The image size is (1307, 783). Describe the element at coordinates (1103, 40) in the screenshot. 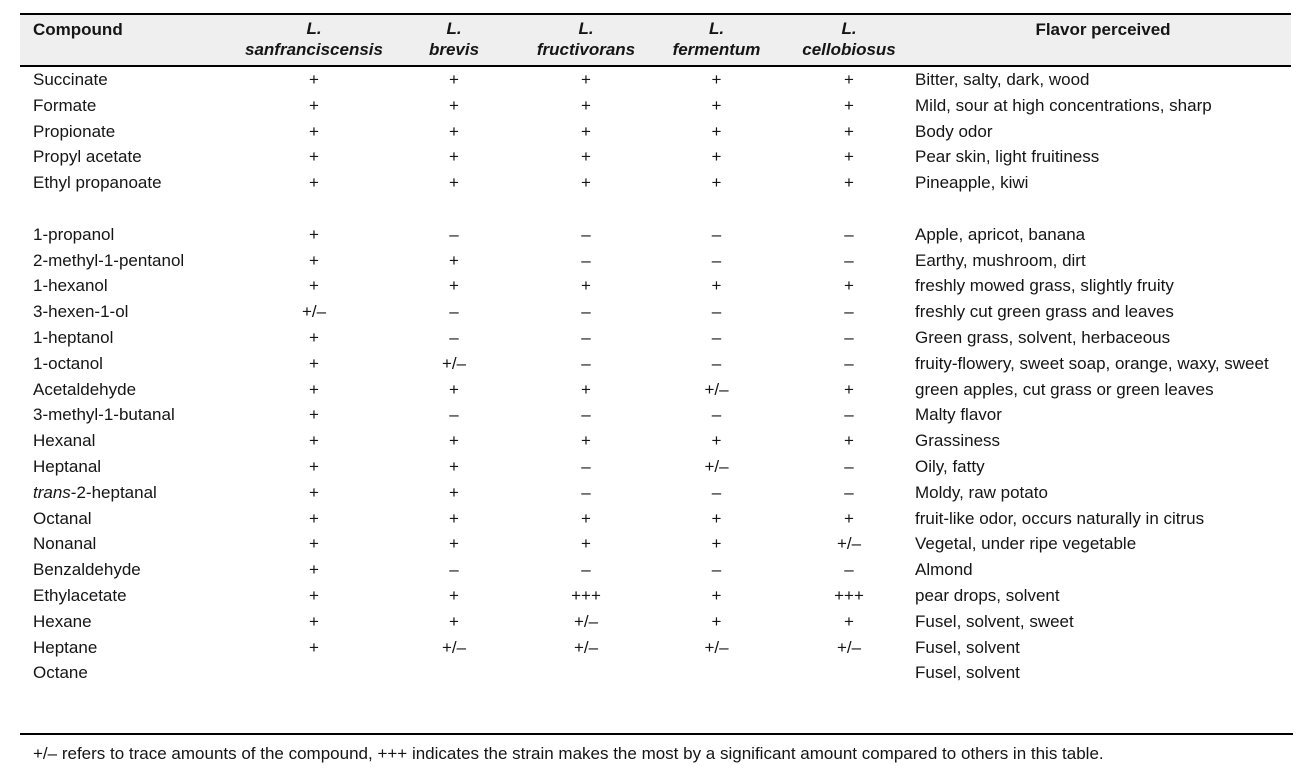

I see `column-header: Flavor perceived` at that location.